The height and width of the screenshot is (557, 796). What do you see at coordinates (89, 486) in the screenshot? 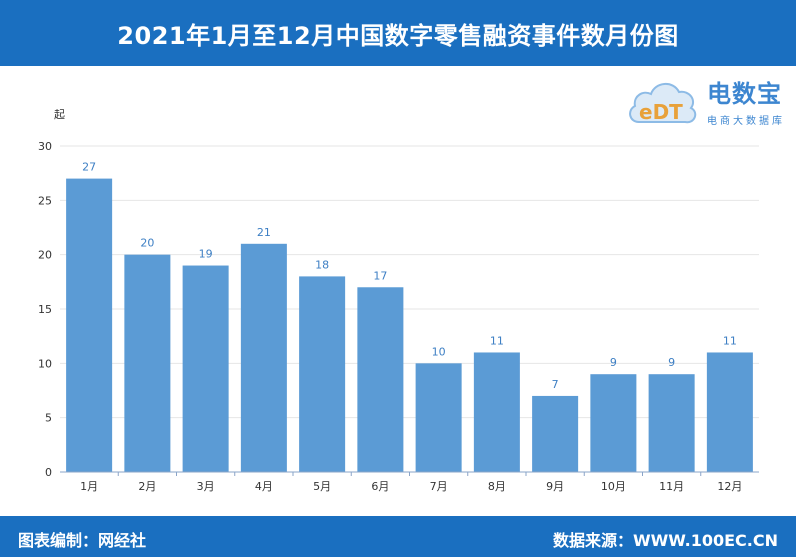
I see `x-tick-label: 1月` at bounding box center [89, 486].